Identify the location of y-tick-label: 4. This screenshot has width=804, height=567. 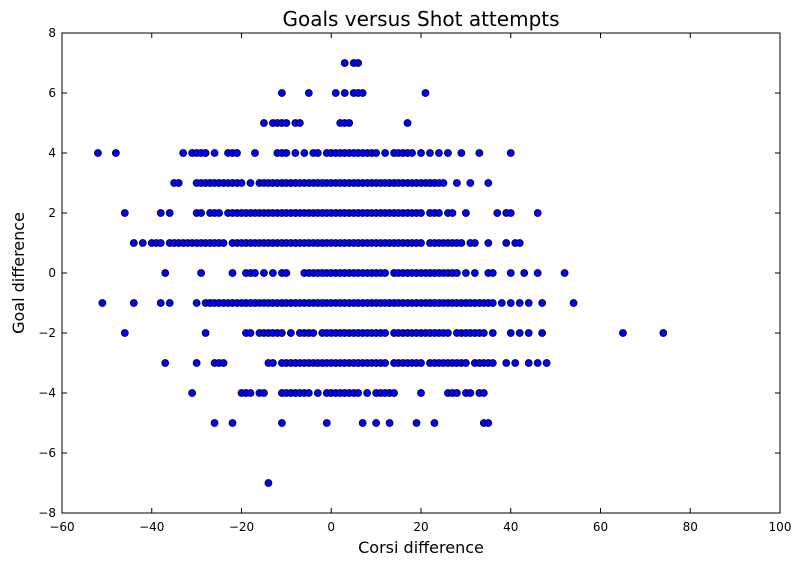
(52, 153).